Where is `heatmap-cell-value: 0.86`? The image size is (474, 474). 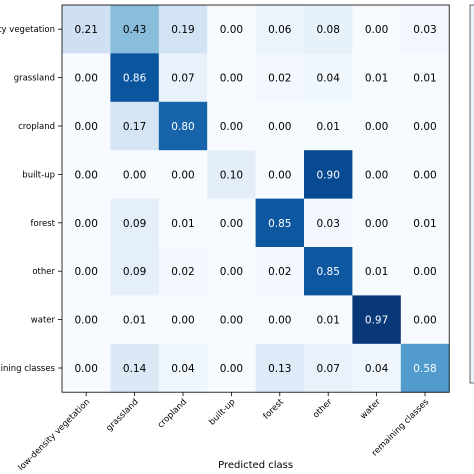
heatmap-cell-value: 0.86 is located at coordinates (135, 79).